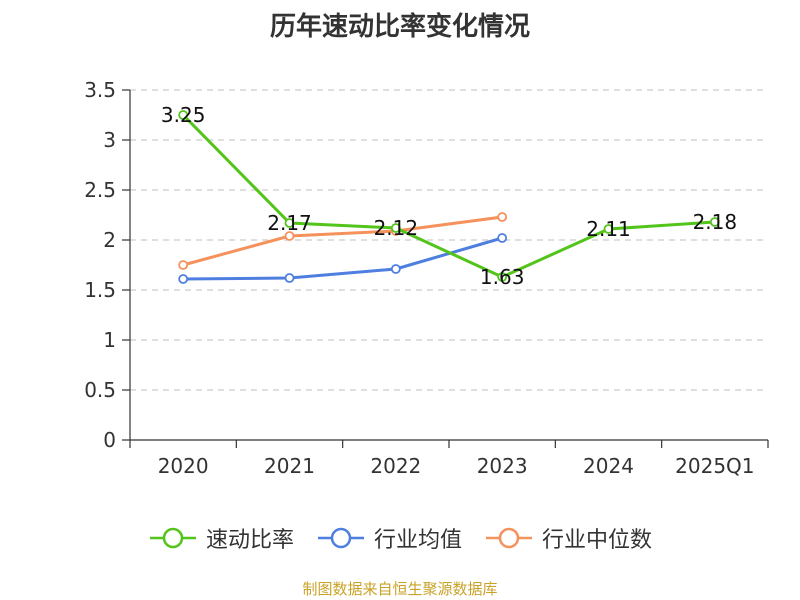  Describe the element at coordinates (608, 466) in the screenshot. I see `x-tick-label: 2024` at that location.